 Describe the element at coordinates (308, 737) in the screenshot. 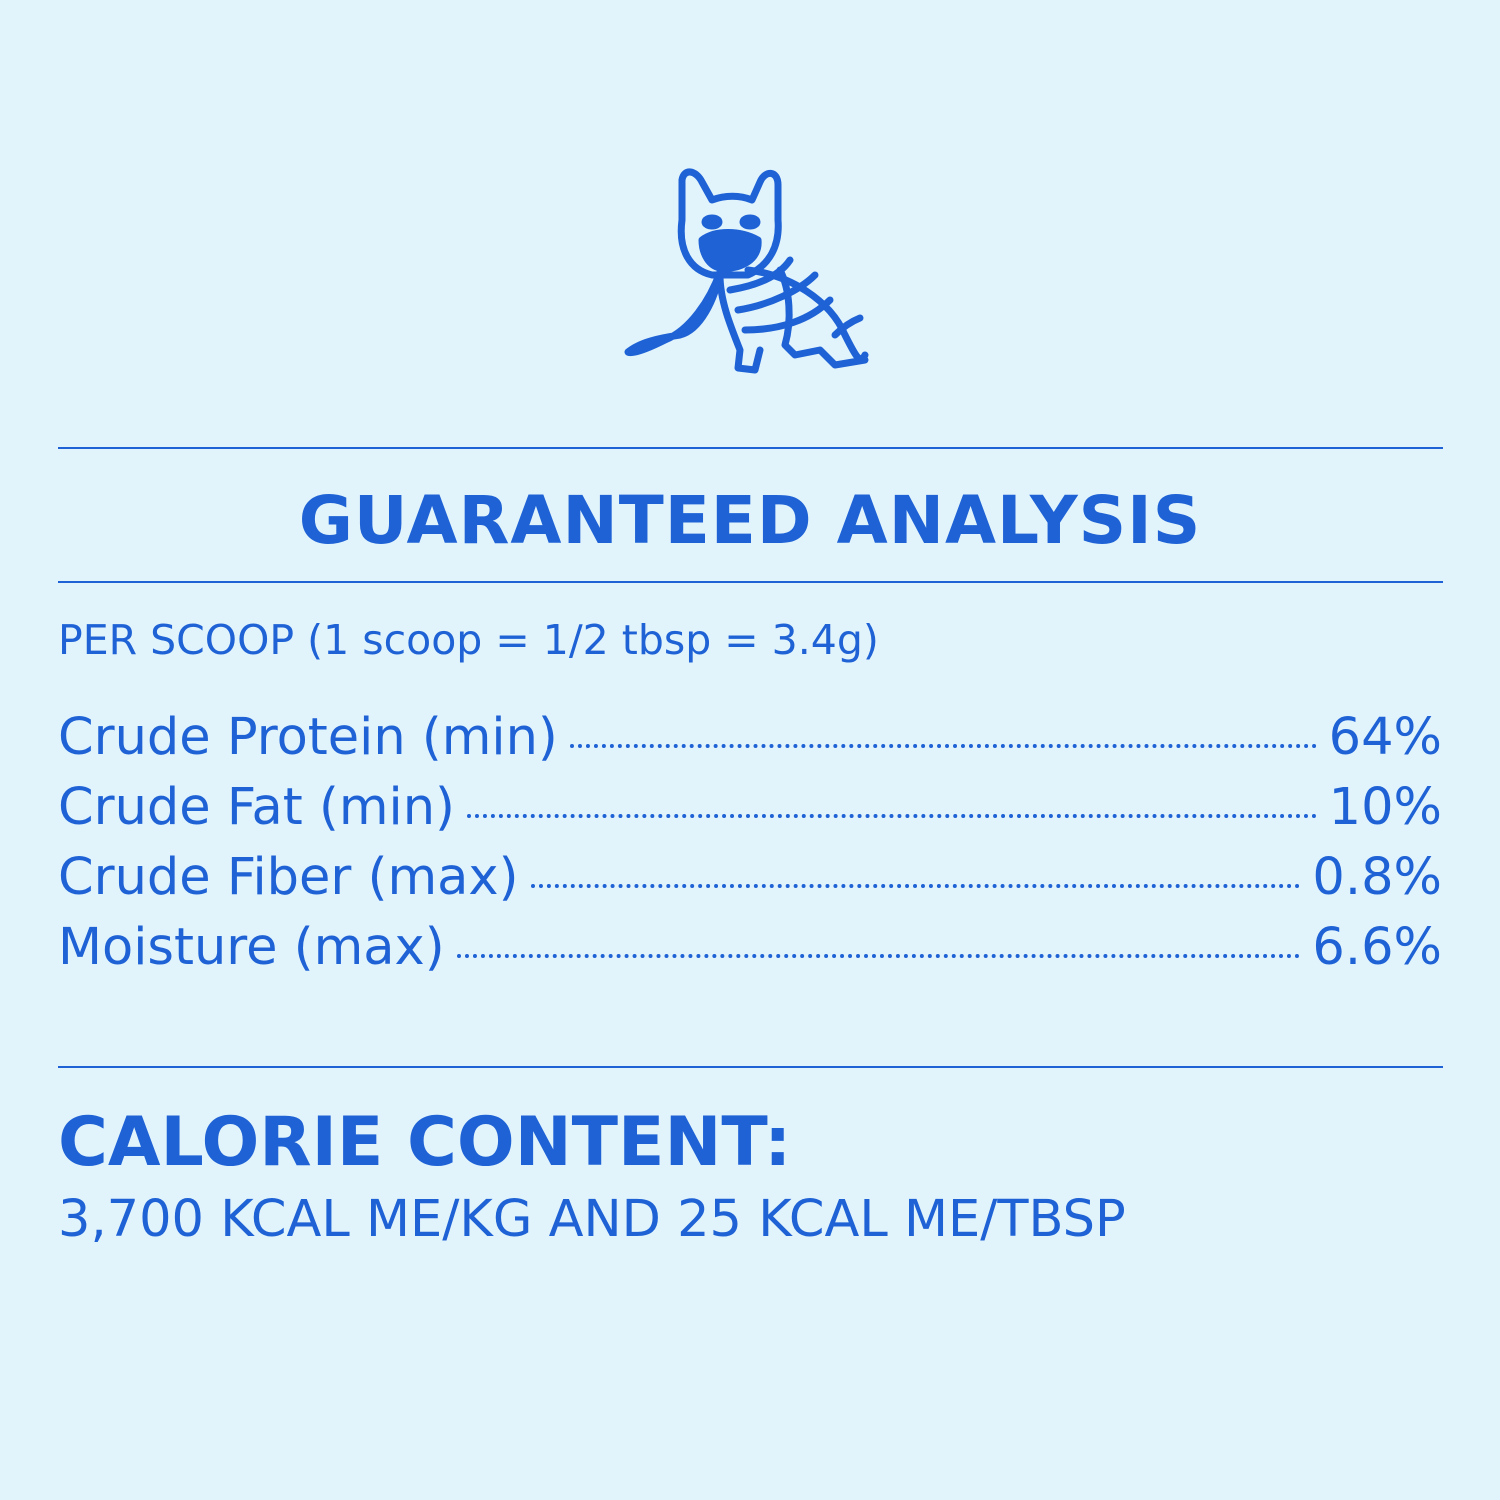

I see `analysis-label: Crude Protein (min)` at that location.